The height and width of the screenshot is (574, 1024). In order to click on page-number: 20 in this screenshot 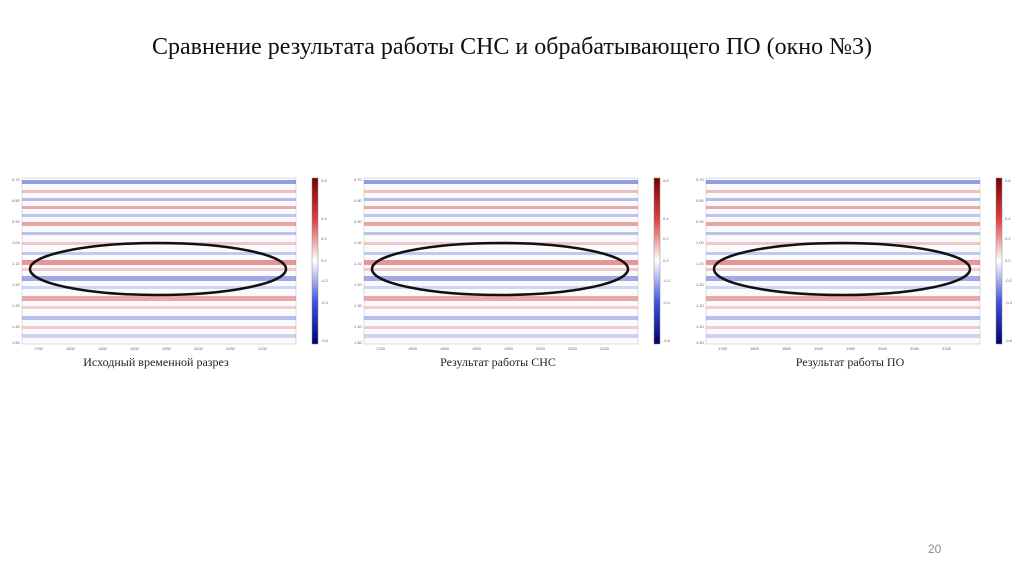, I will do `click(935, 549)`.